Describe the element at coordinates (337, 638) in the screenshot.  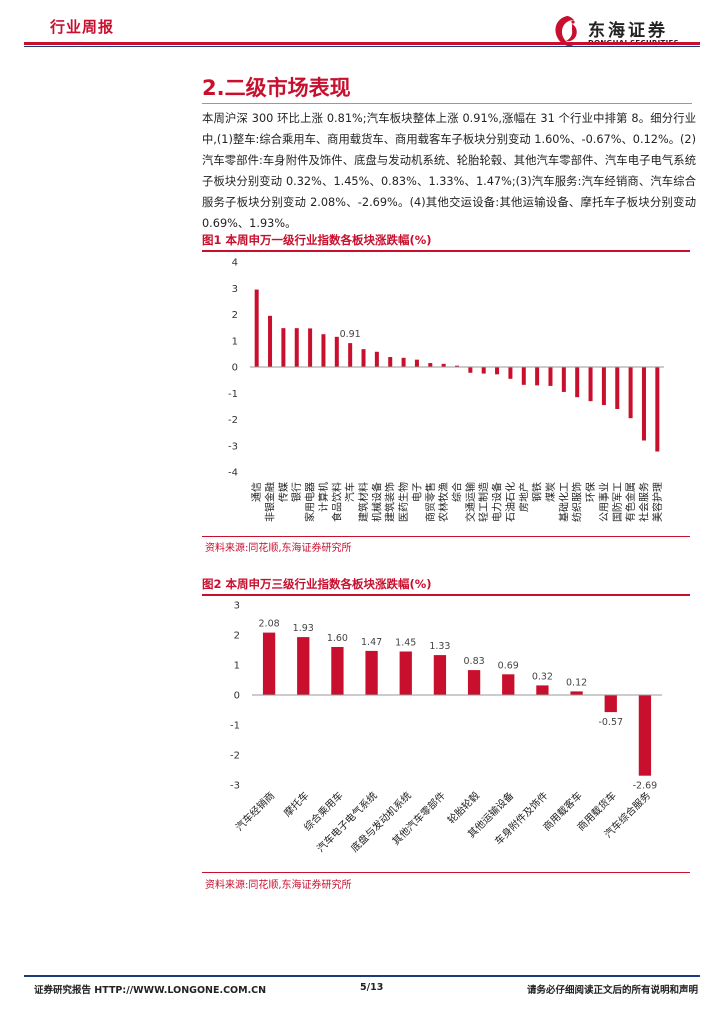
I see `data-label: 1.60` at that location.